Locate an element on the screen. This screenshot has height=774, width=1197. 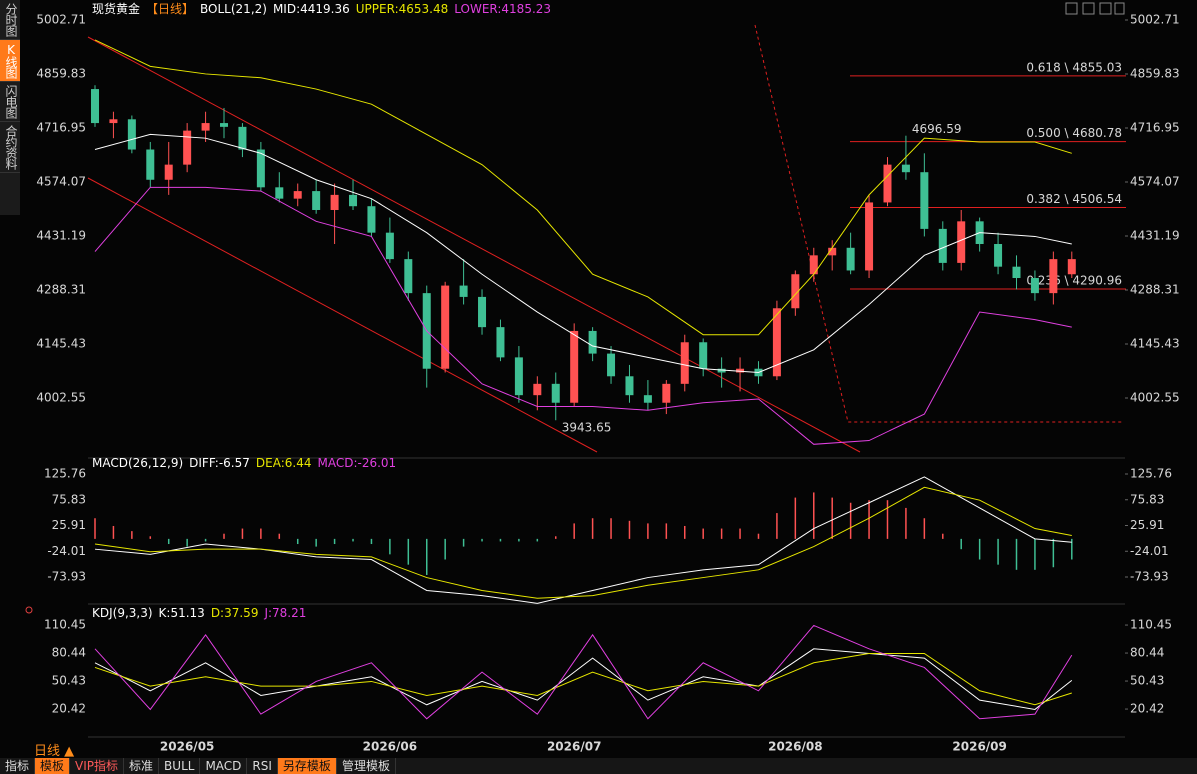
toolbar-tab: 标准 is located at coordinates (142, 766).